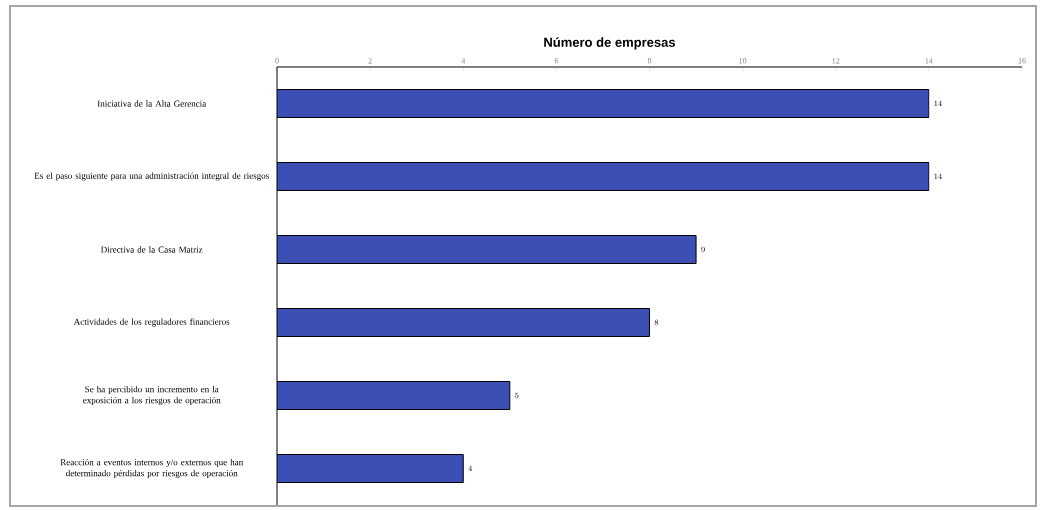 This screenshot has height=510, width=1040. What do you see at coordinates (277, 61) in the screenshot?
I see `x-tick-label: 0` at bounding box center [277, 61].